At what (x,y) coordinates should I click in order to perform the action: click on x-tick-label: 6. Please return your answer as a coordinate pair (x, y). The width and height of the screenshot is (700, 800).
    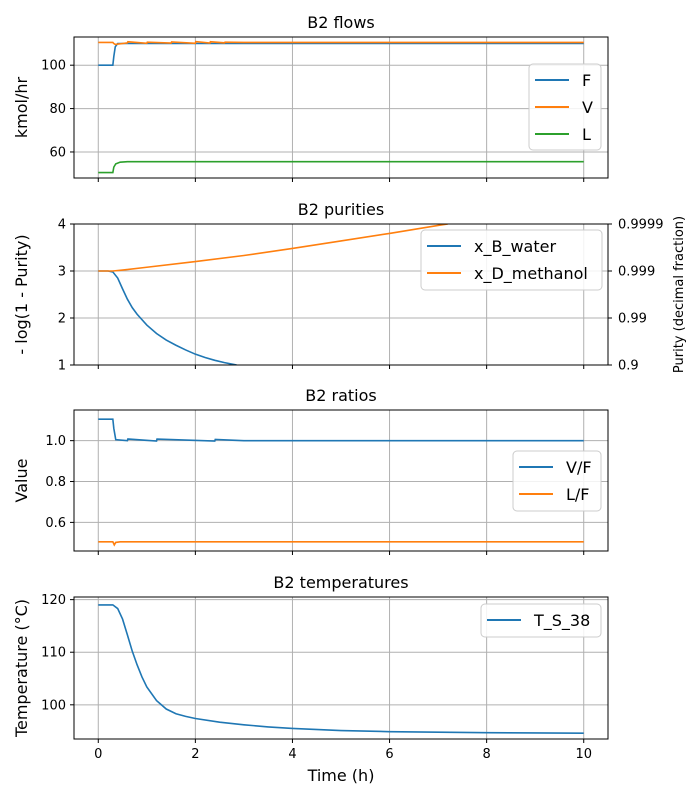
    Looking at the image, I should click on (389, 754).